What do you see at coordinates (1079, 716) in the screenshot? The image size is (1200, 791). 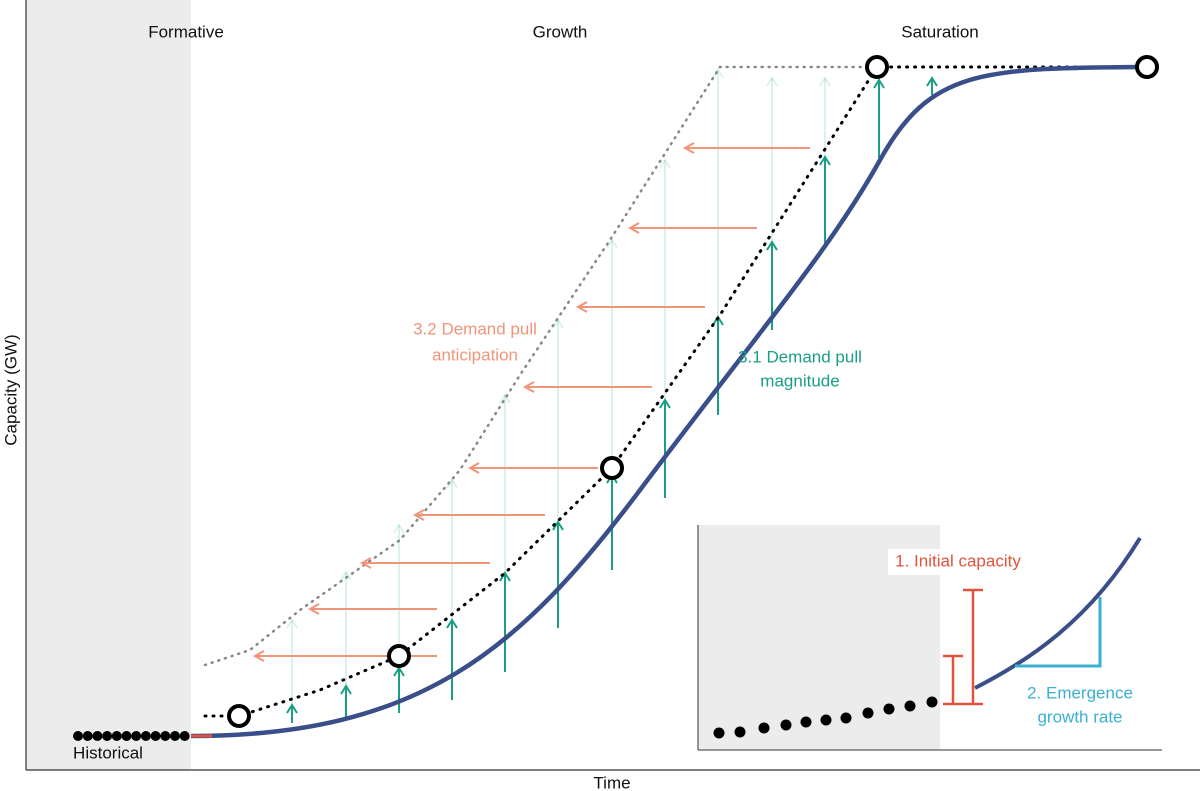 I see `growth-rate-label: growth rate` at bounding box center [1079, 716].